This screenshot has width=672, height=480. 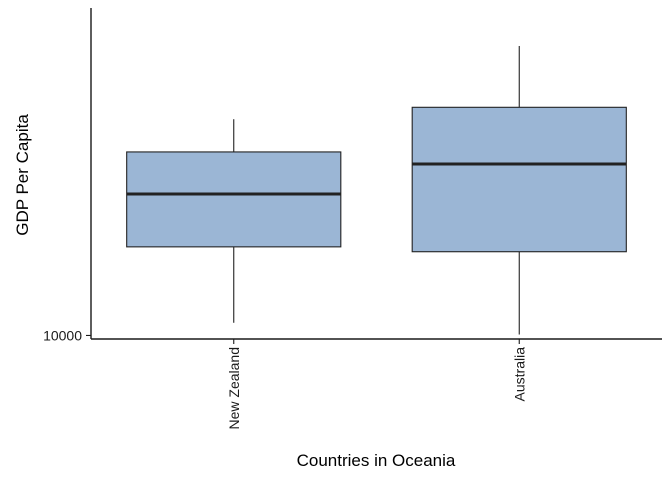 What do you see at coordinates (234, 388) in the screenshot?
I see `x-tick-label: New Zealand` at bounding box center [234, 388].